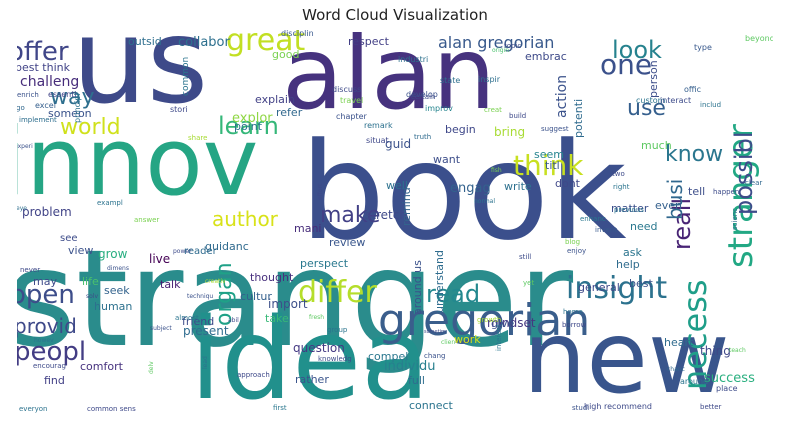  I want to click on word-72: seek, so click(117, 290).